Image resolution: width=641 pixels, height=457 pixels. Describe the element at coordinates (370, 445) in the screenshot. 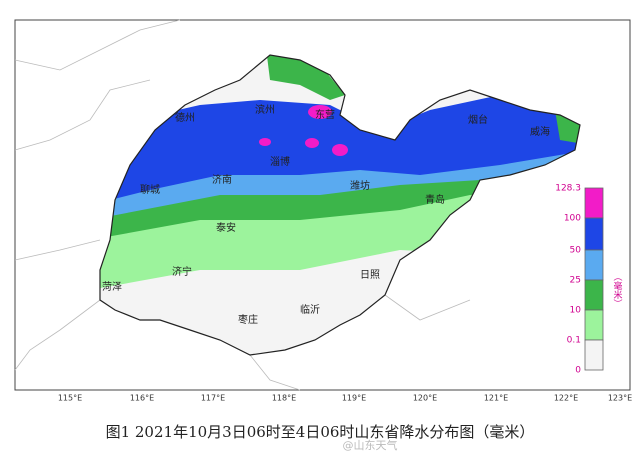

I see `watermark: @山东天气` at that location.